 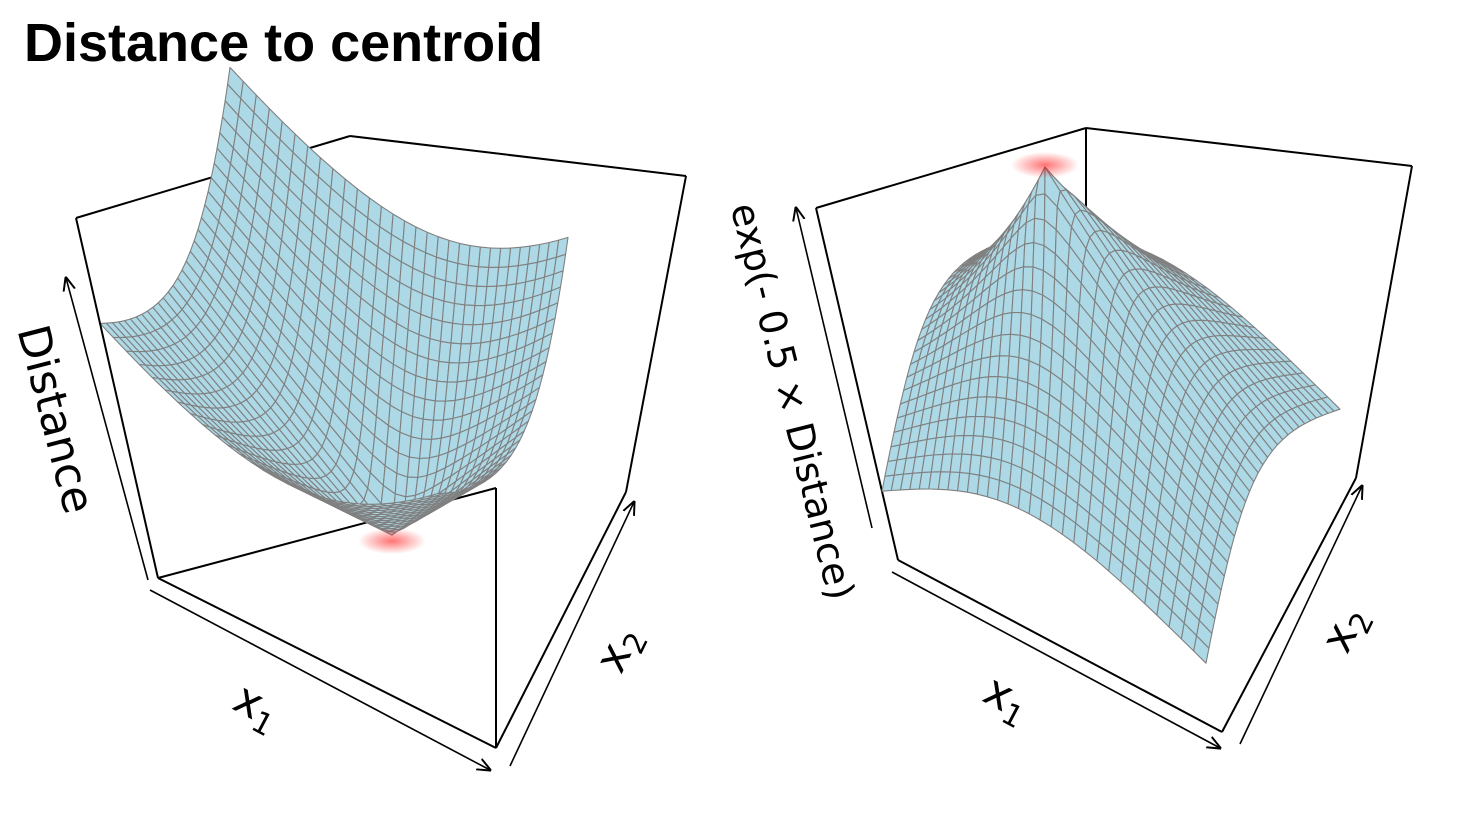 What do you see at coordinates (284, 43) in the screenshot?
I see `page-title: Distance to centroid` at bounding box center [284, 43].